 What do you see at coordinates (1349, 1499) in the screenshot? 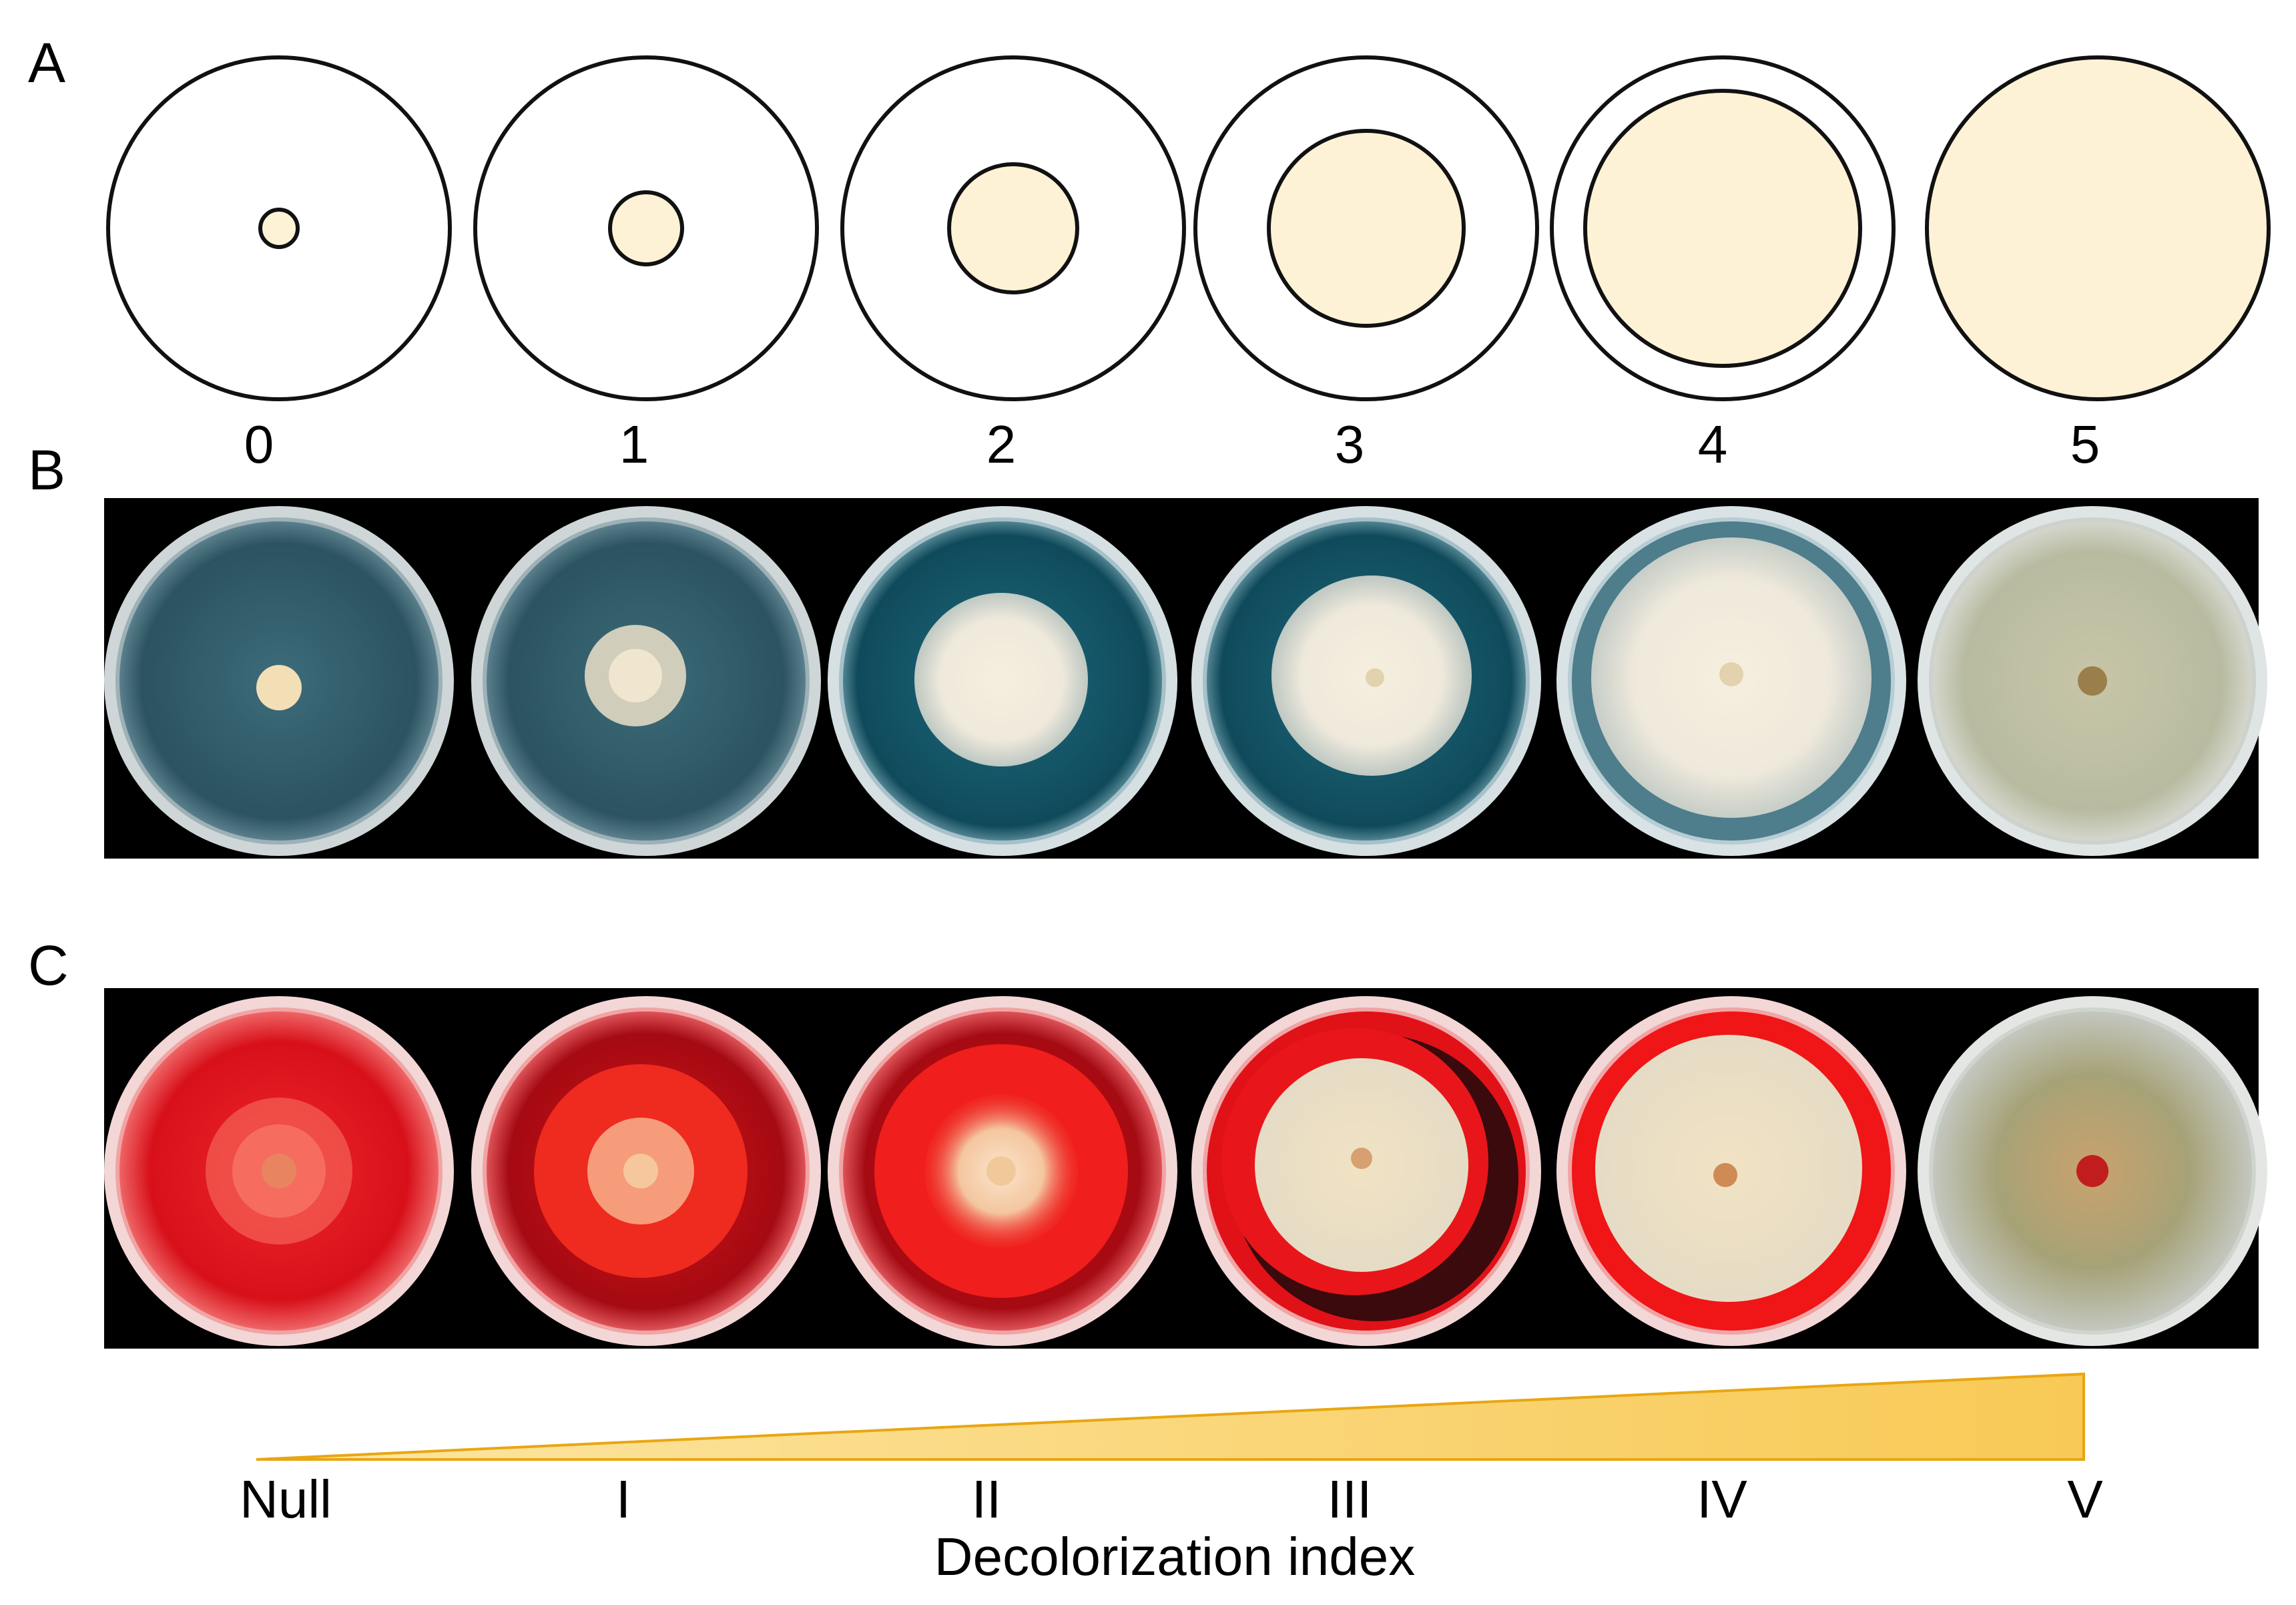
I see `index-label-iii: III` at bounding box center [1349, 1499].